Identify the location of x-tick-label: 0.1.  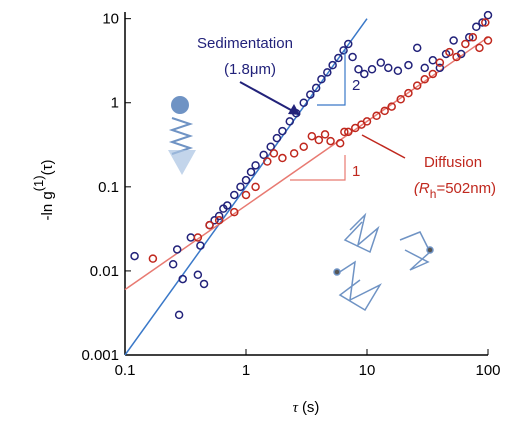
(125, 370).